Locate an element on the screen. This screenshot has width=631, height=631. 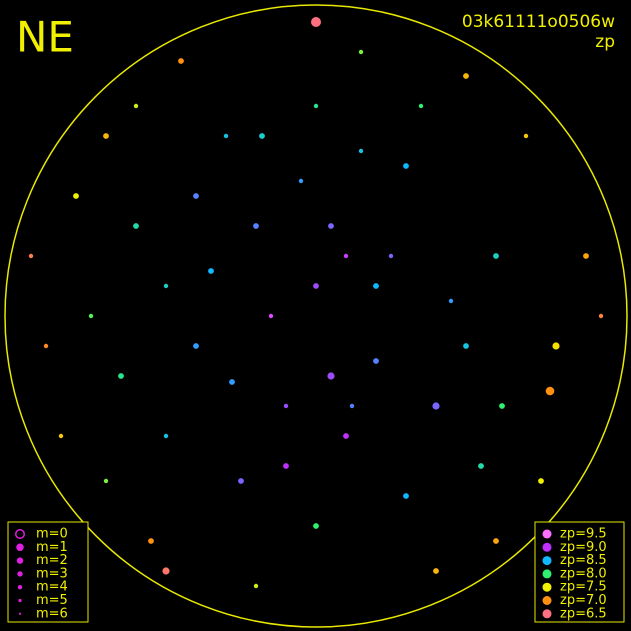
m-legend-label: m=6 is located at coordinates (52, 613).